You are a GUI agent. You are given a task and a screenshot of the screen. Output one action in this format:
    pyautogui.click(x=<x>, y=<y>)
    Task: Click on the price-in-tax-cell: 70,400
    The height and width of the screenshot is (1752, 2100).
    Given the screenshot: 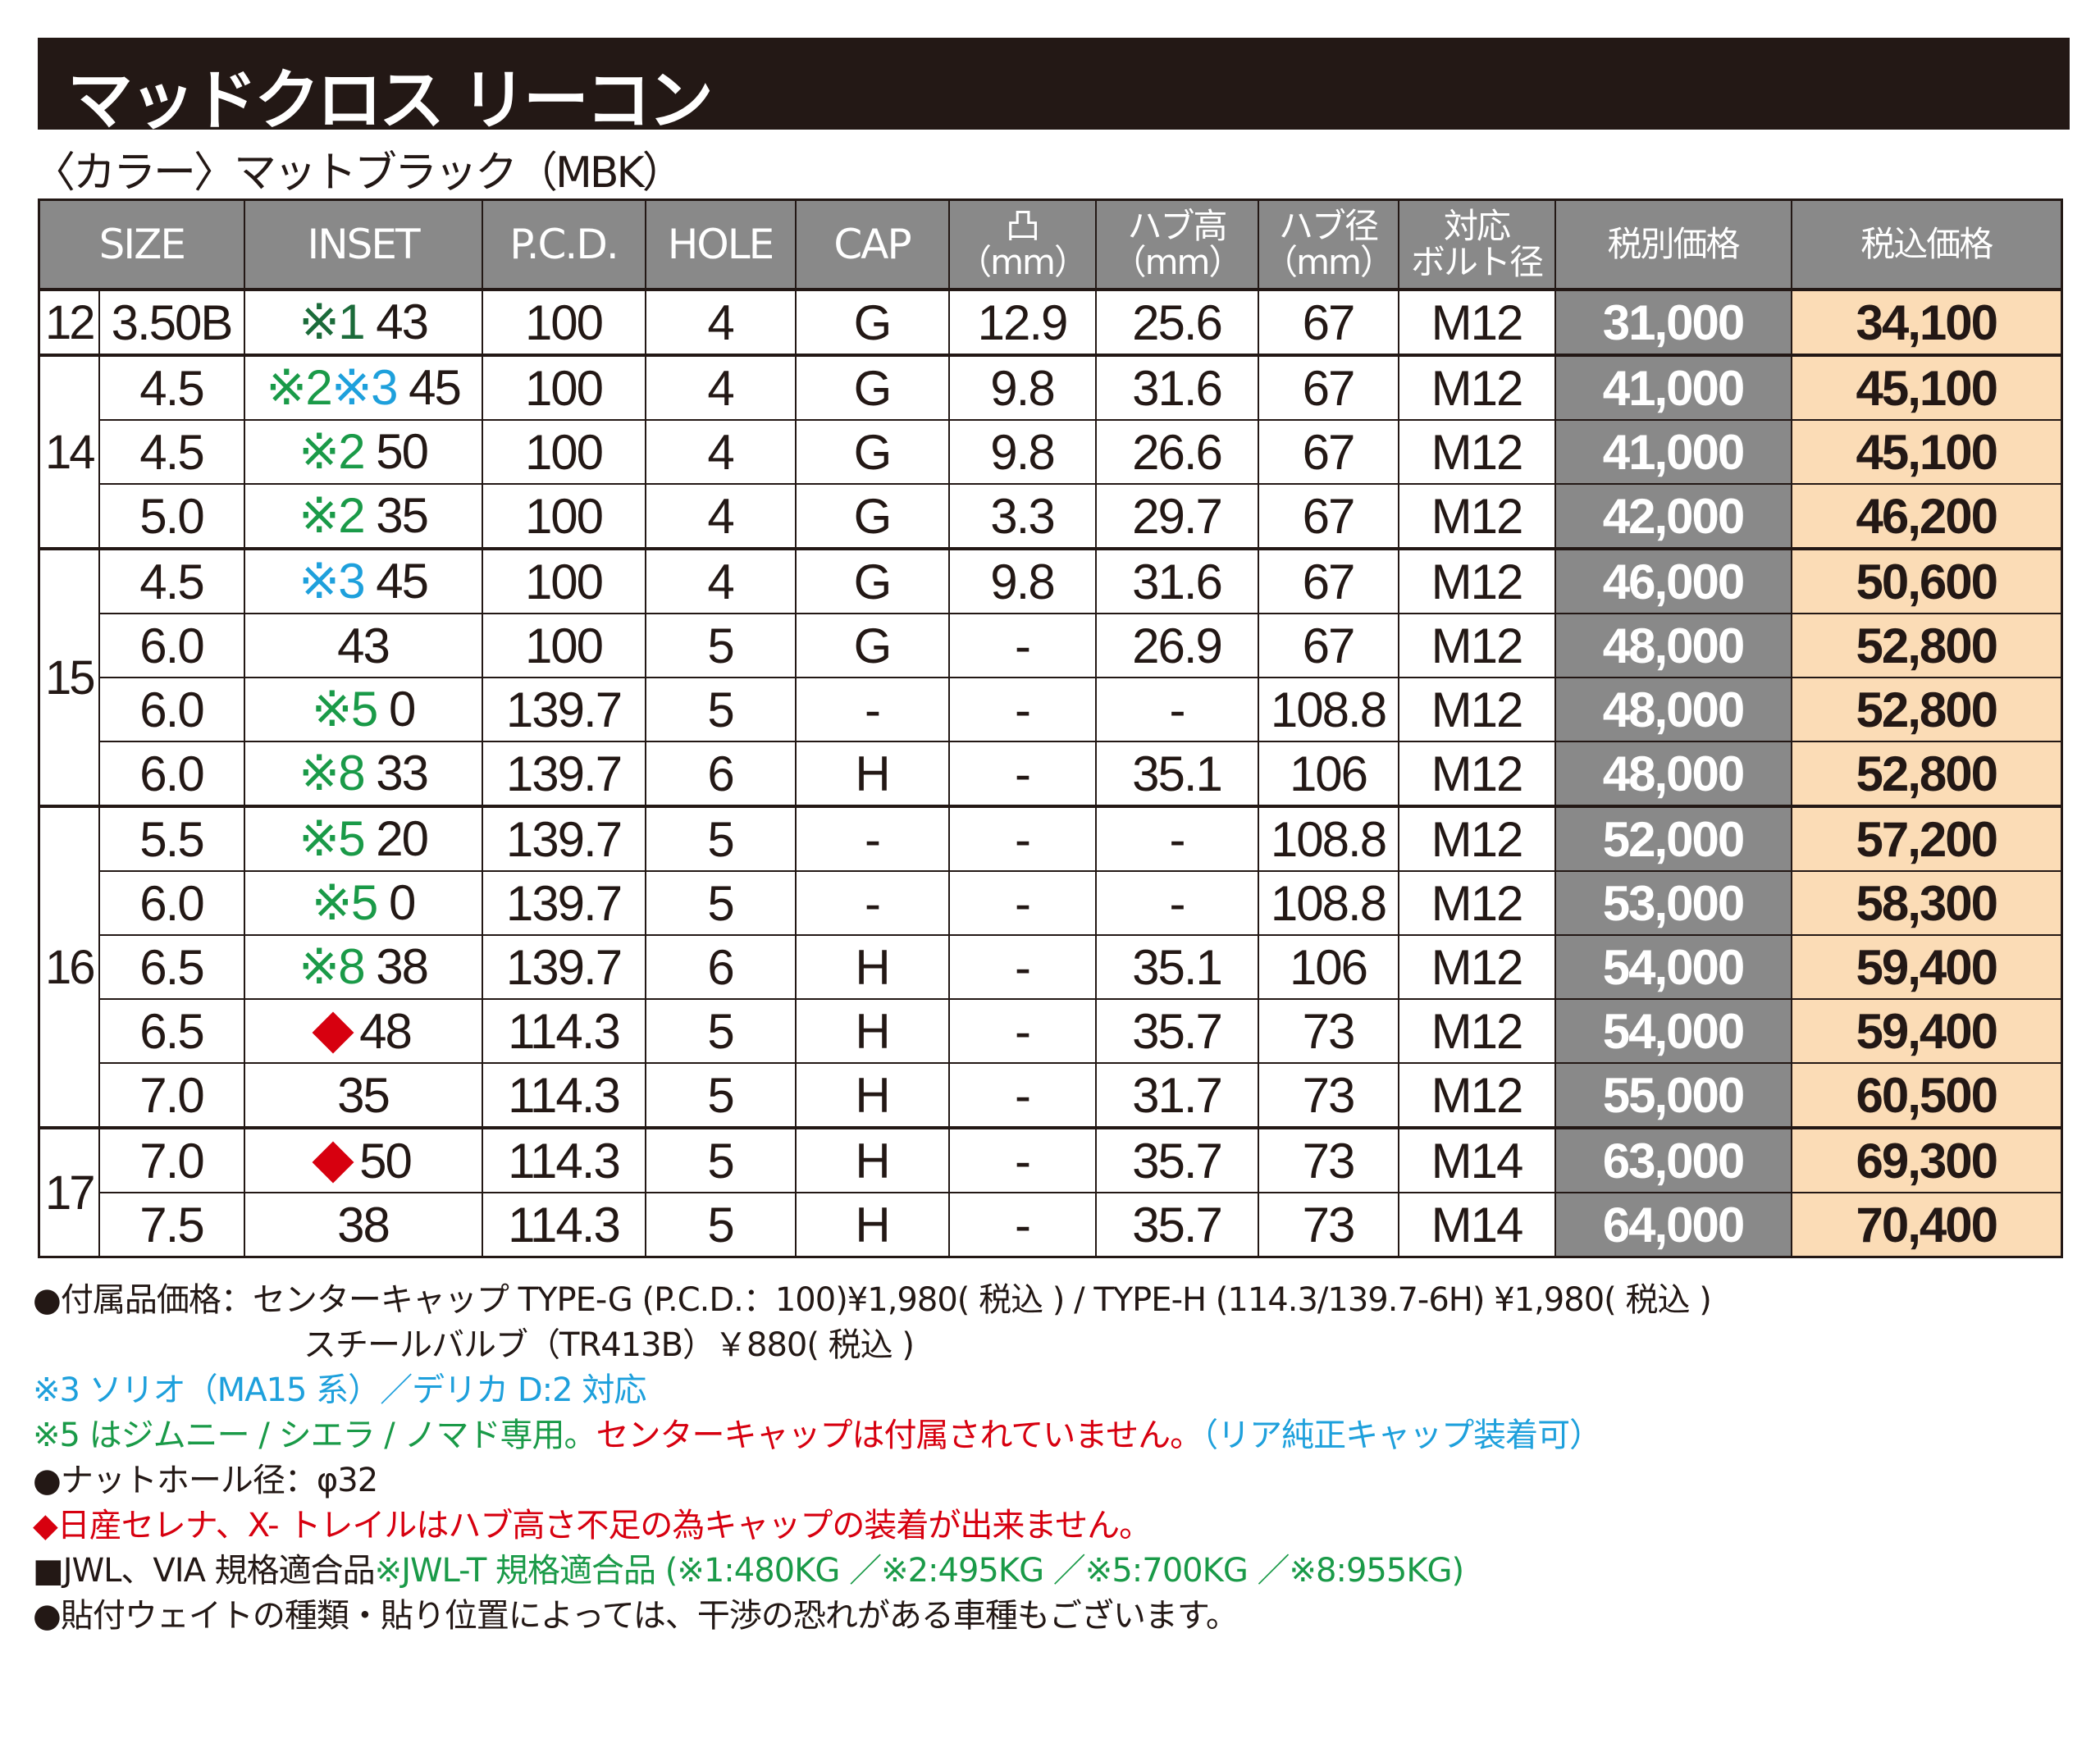 What is the action you would take?
    pyautogui.click(x=1926, y=1225)
    